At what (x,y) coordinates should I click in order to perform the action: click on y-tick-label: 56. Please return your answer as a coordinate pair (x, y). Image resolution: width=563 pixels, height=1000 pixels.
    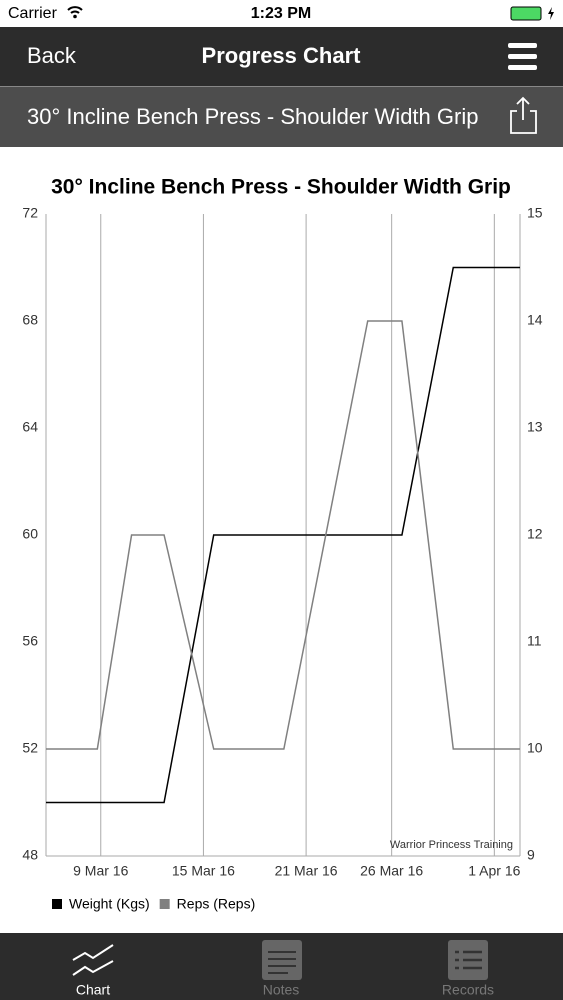
    Looking at the image, I should click on (30, 641).